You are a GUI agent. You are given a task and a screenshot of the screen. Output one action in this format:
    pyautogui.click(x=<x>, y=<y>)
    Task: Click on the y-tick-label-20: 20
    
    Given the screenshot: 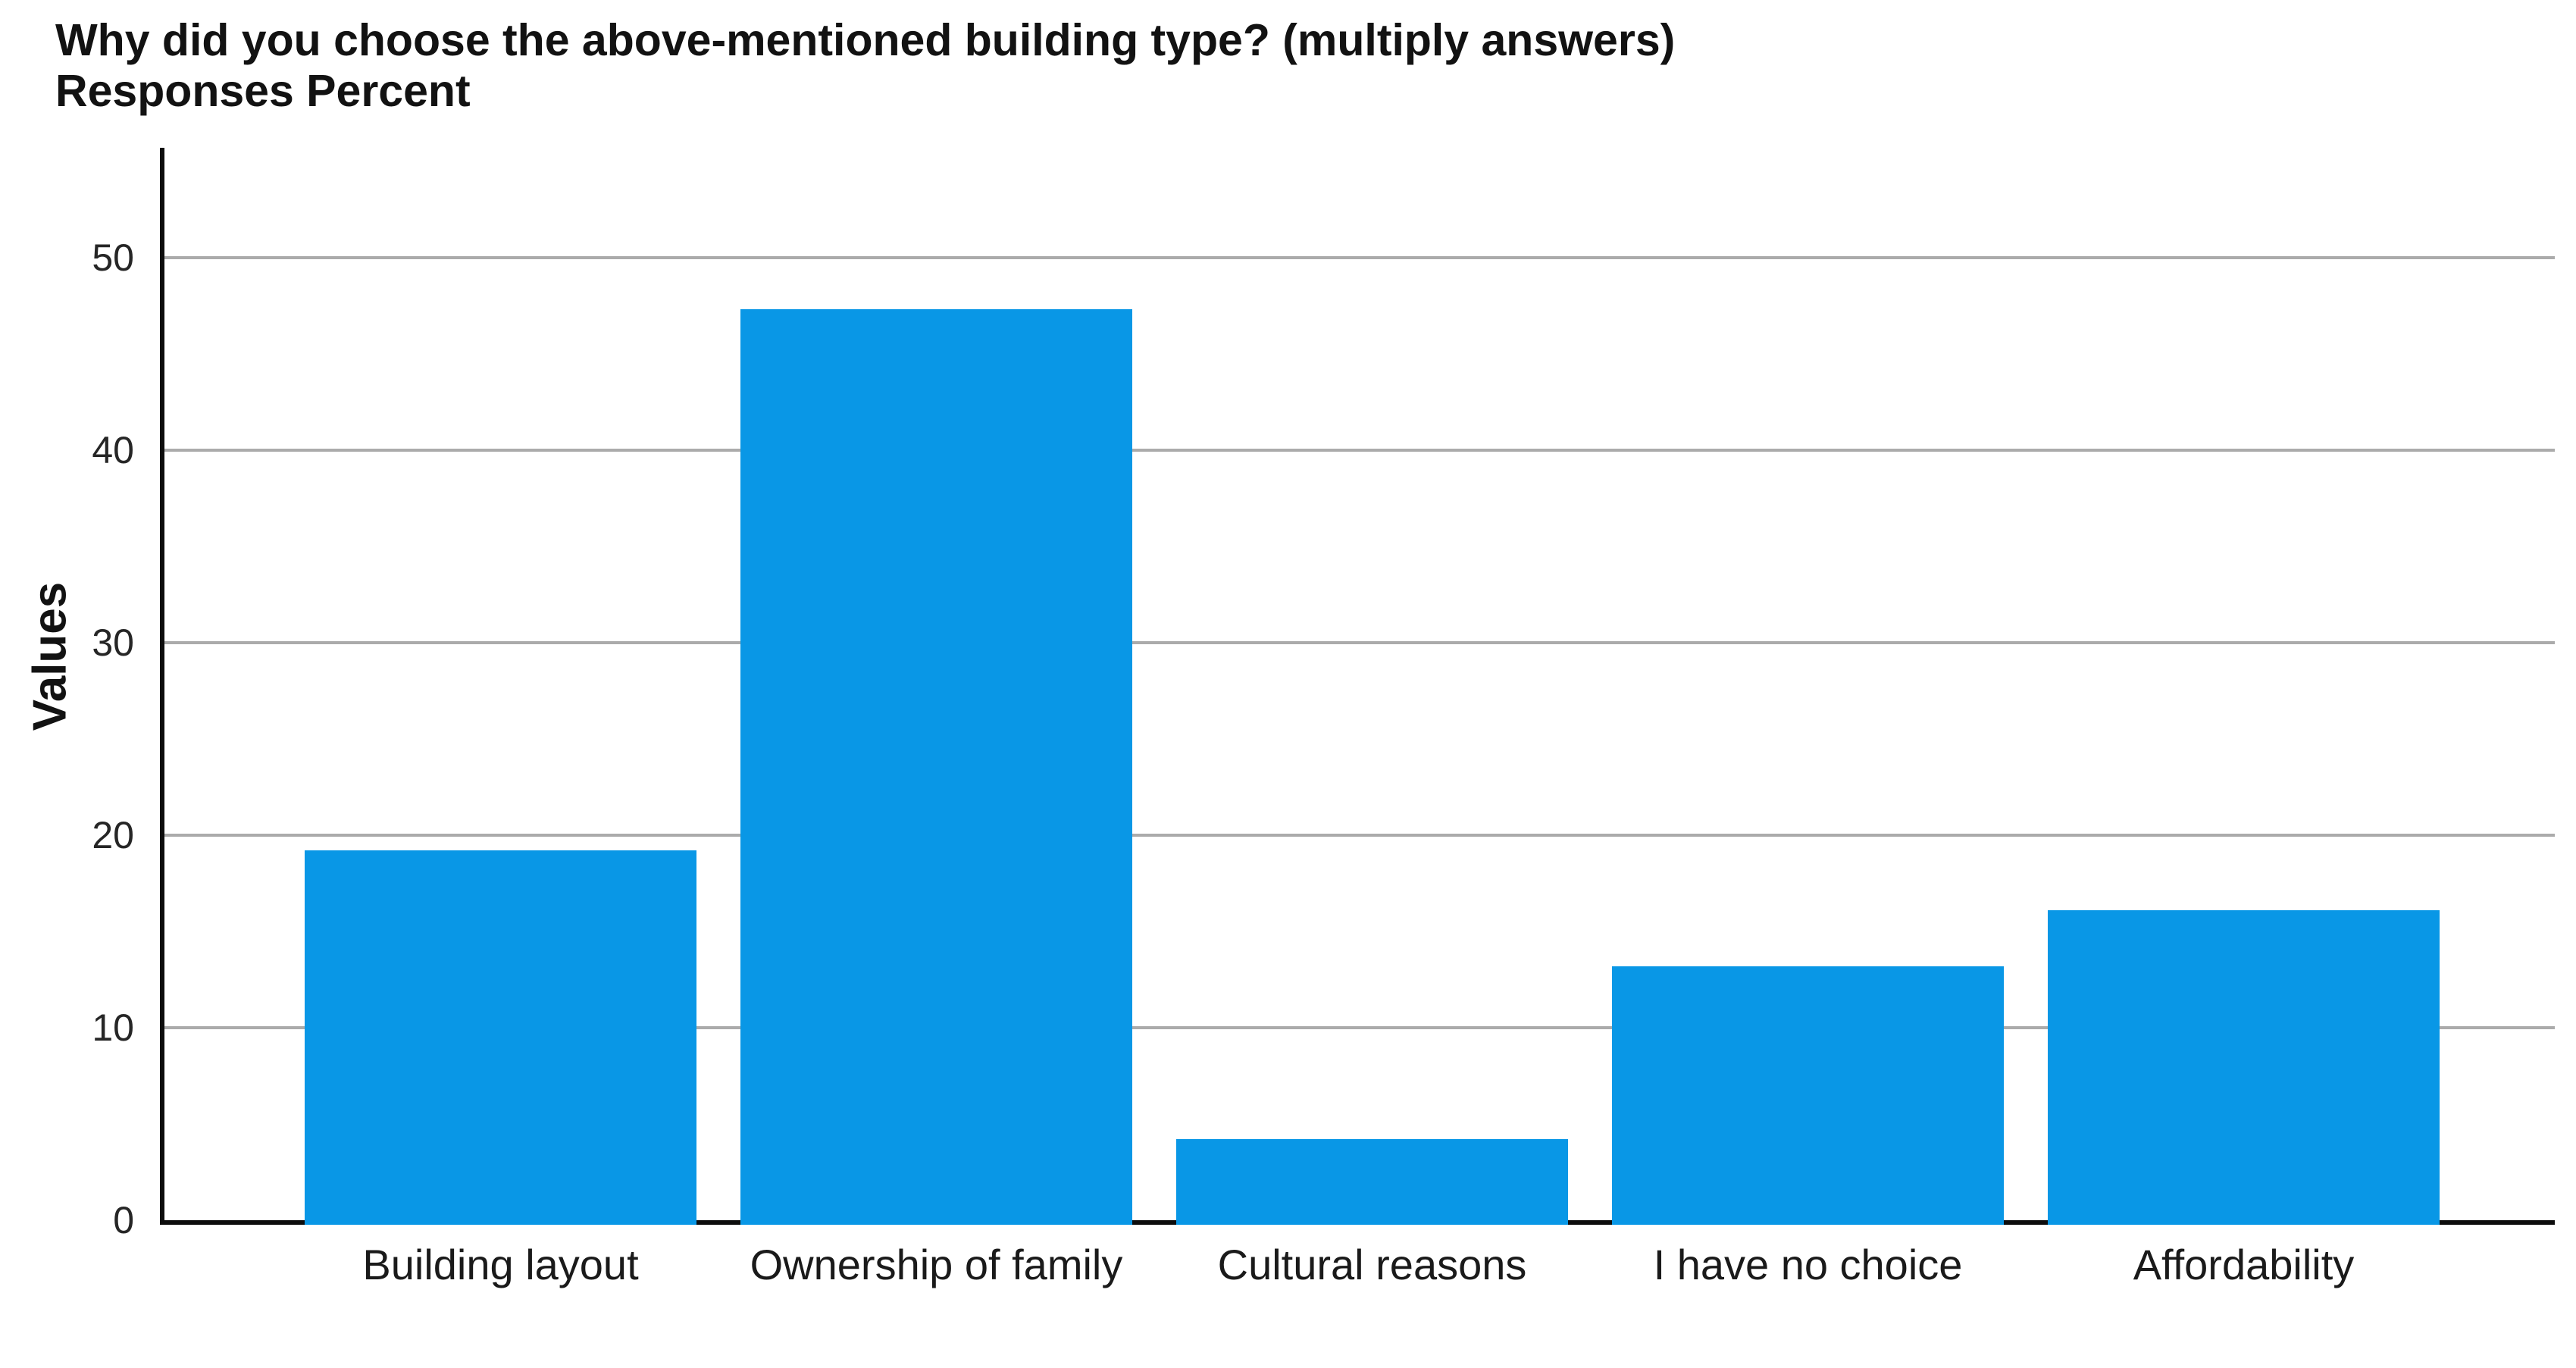 What is the action you would take?
    pyautogui.click(x=113, y=834)
    